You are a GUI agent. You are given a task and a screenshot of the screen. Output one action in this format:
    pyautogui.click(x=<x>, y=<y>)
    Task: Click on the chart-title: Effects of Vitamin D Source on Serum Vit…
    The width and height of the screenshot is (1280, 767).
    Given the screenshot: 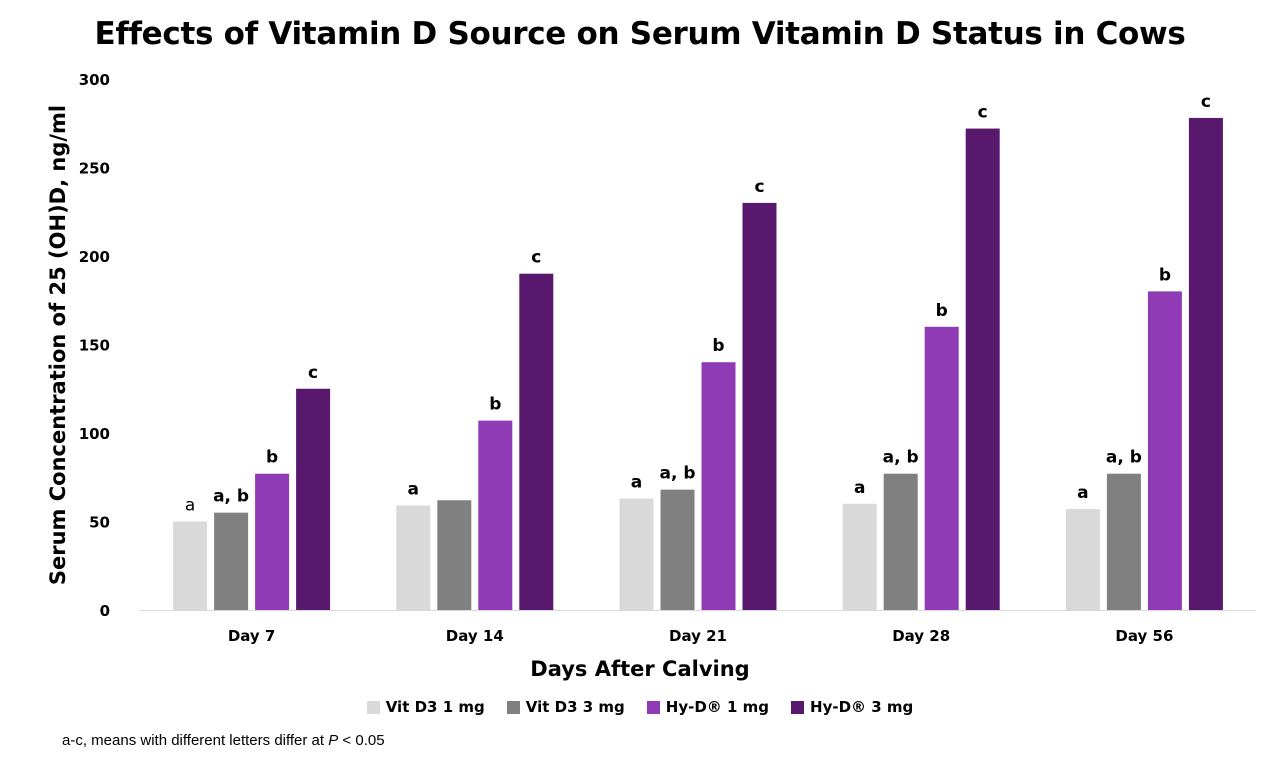 What is the action you would take?
    pyautogui.click(x=640, y=34)
    